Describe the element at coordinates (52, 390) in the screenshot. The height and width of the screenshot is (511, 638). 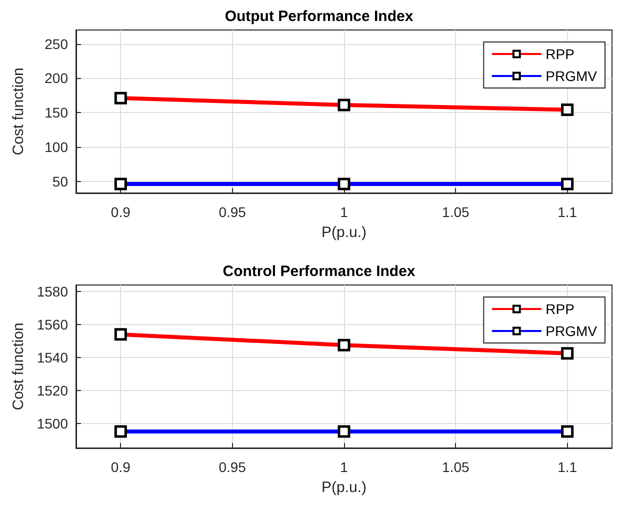
I see `y-tick-label: 1520` at that location.